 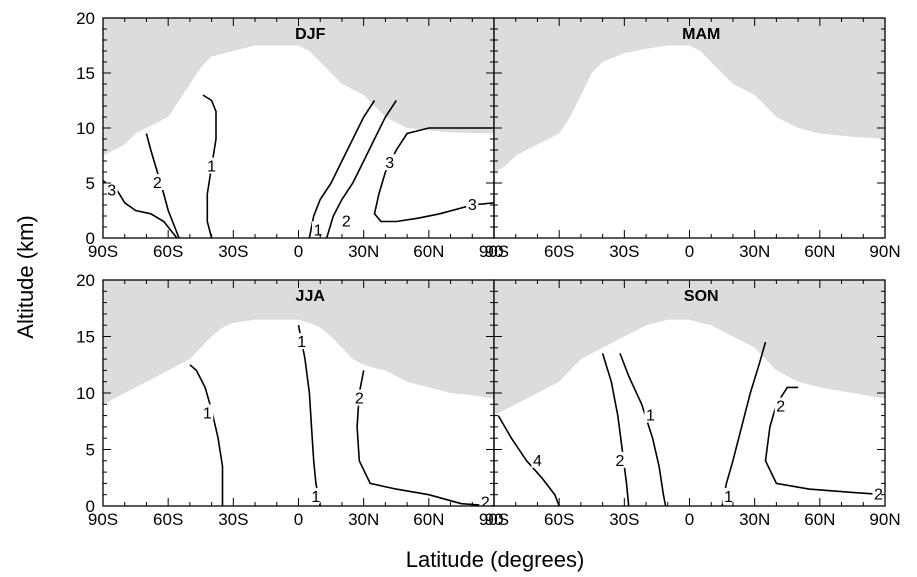 What do you see at coordinates (701, 296) in the screenshot?
I see `panel-title: SON` at bounding box center [701, 296].